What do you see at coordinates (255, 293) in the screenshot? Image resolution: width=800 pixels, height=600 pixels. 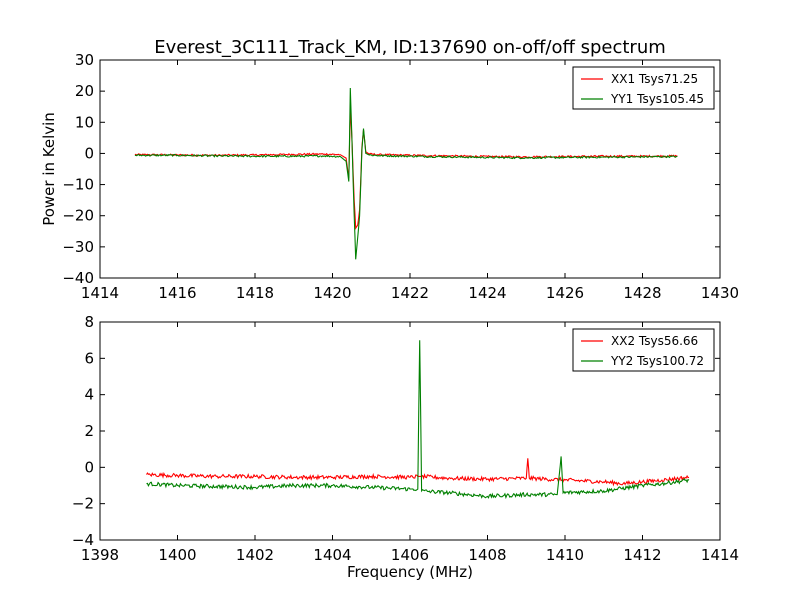 I see `x-tick-label: 1418` at bounding box center [255, 293].